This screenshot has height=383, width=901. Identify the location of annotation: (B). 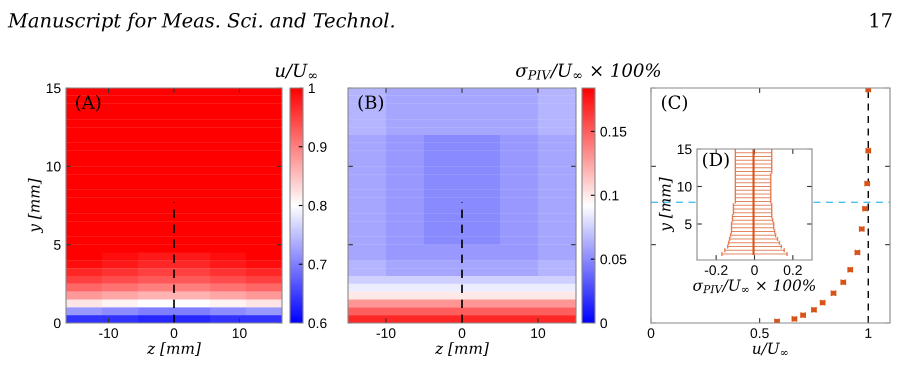
(371, 103).